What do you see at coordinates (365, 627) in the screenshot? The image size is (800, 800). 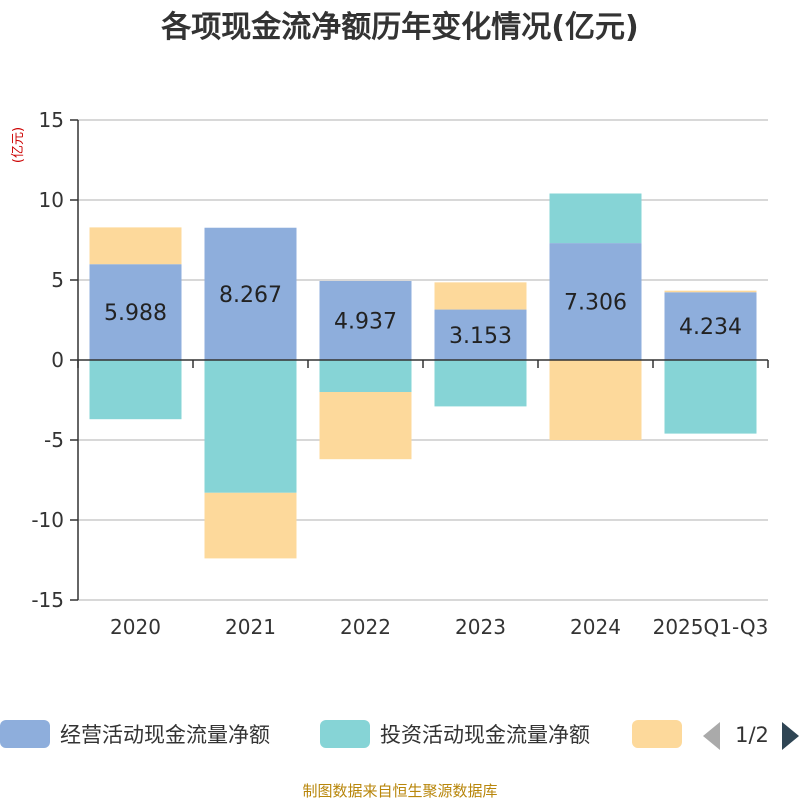 I see `x-tick-label: 2022` at bounding box center [365, 627].